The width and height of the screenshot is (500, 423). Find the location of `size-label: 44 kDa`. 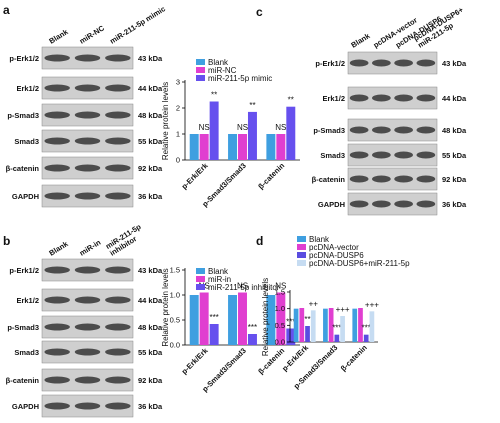

size-label: 44 kDa is located at coordinates (150, 300).